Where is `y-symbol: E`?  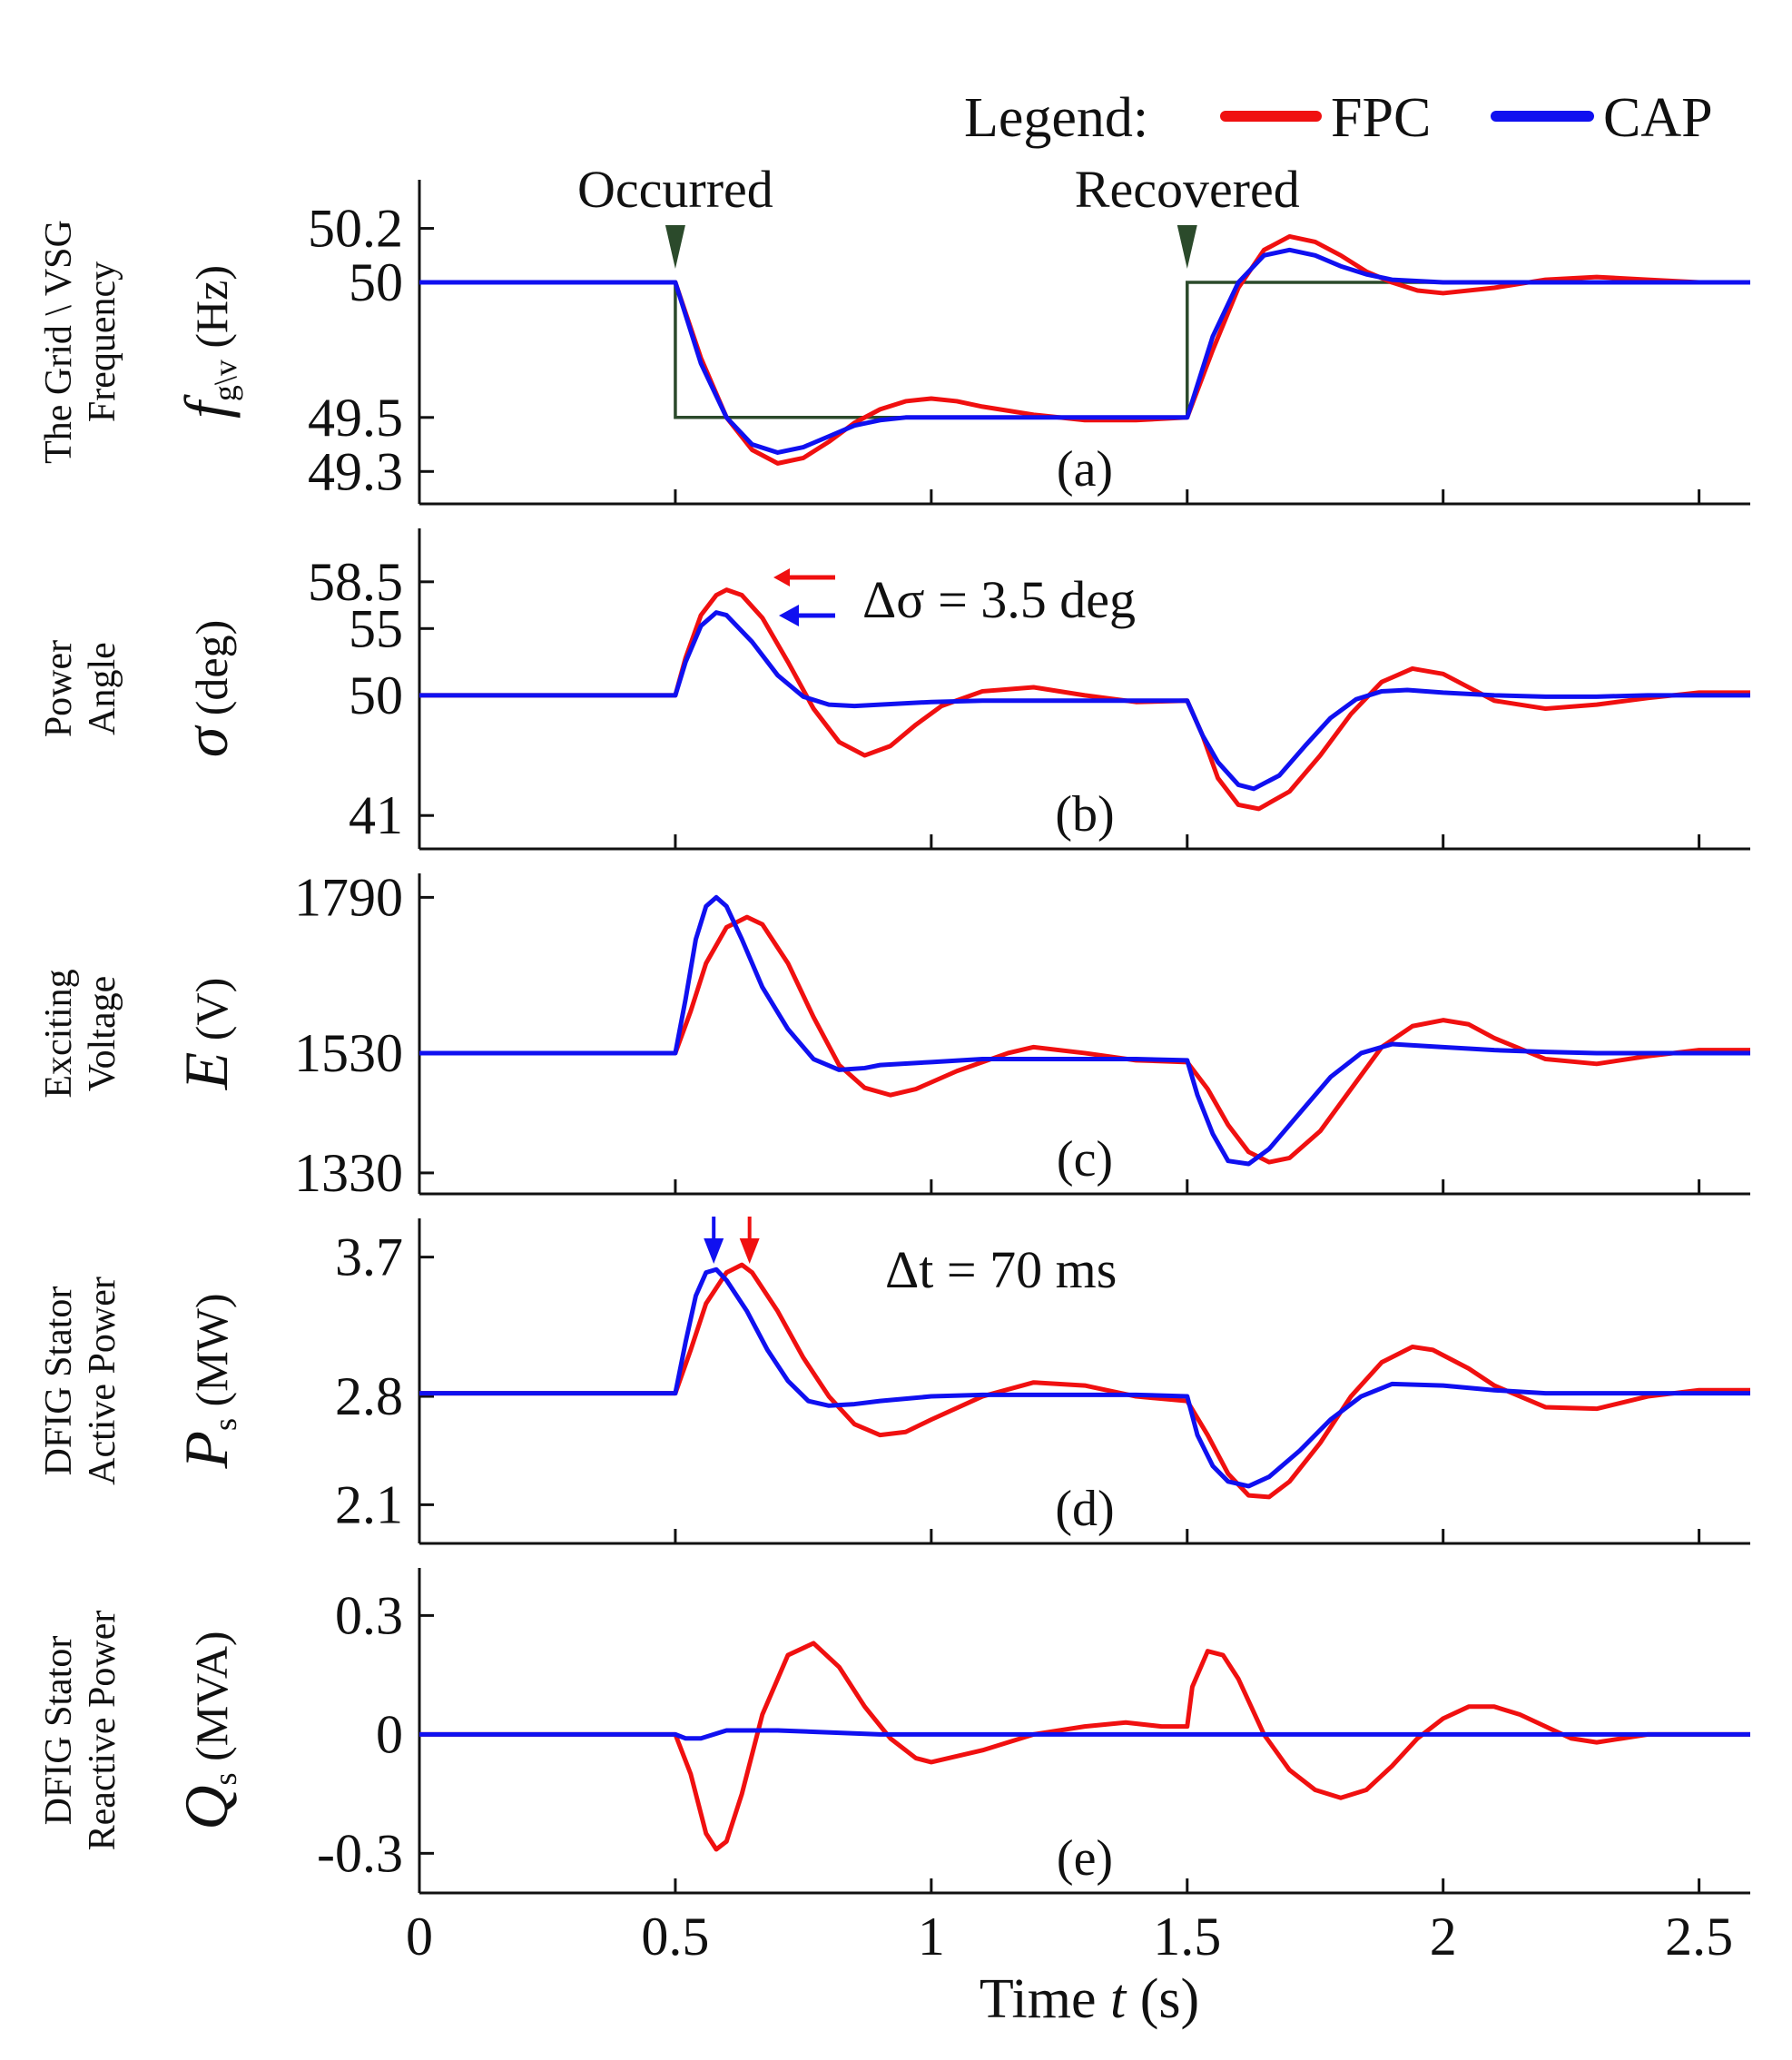 y-symbol: E is located at coordinates (206, 1071).